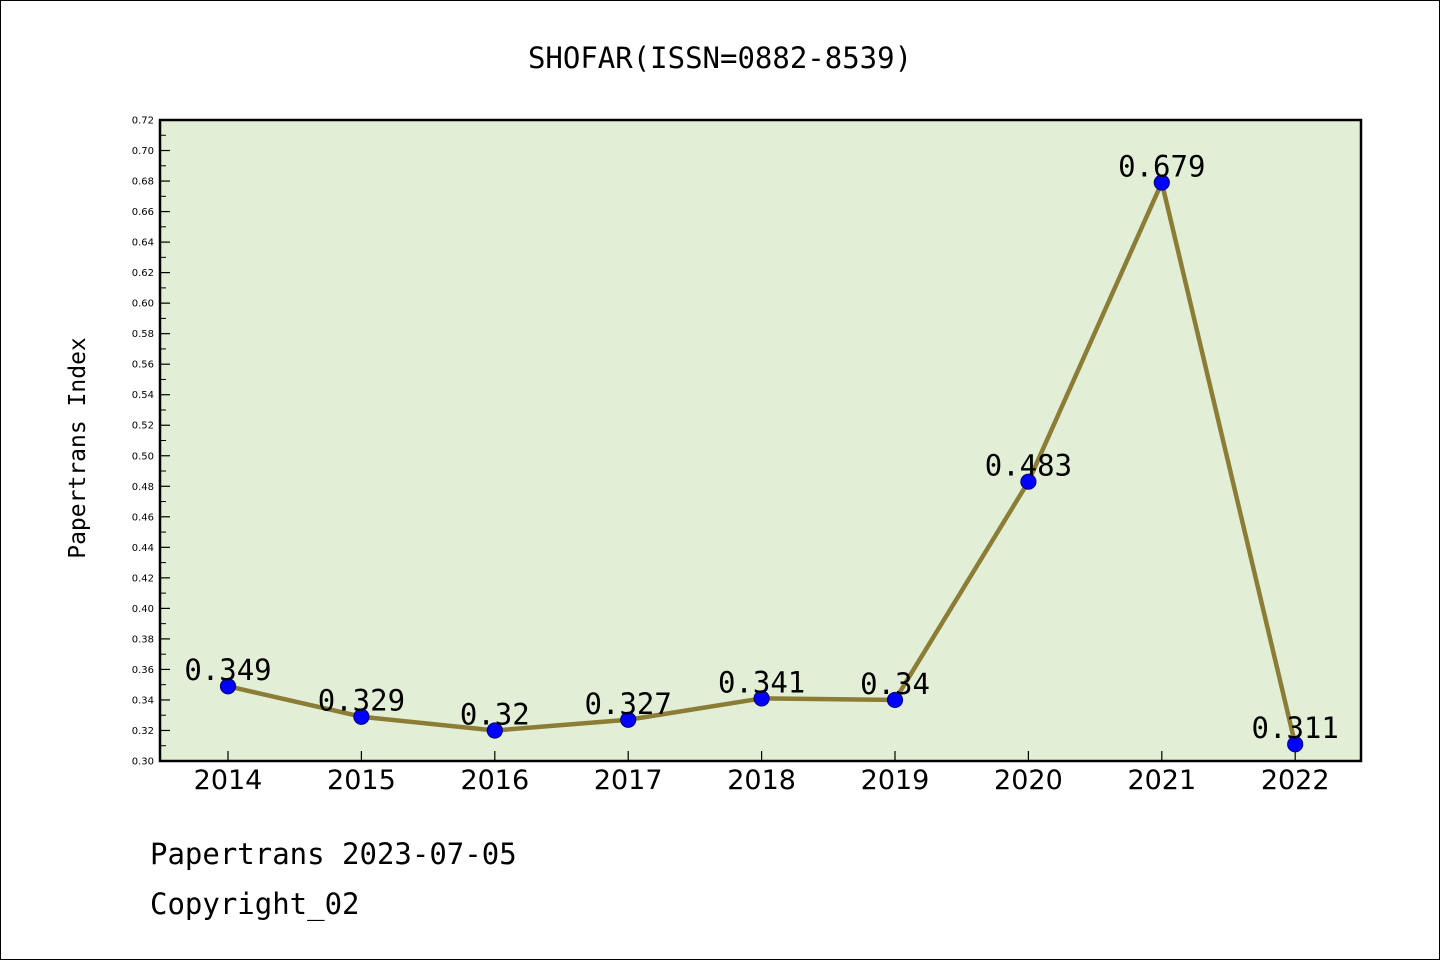  What do you see at coordinates (255, 904) in the screenshot?
I see `footer-copyright: Copyright_02` at bounding box center [255, 904].